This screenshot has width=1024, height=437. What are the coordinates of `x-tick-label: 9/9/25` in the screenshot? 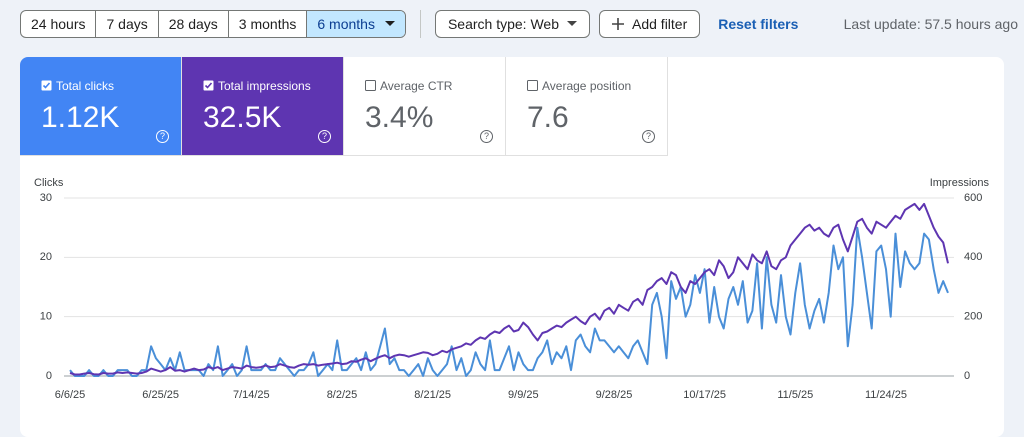 It's located at (523, 395).